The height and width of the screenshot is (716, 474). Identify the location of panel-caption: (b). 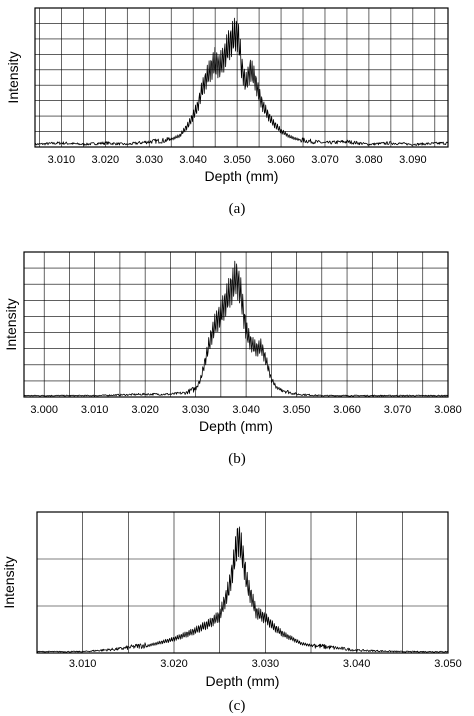
(237, 459).